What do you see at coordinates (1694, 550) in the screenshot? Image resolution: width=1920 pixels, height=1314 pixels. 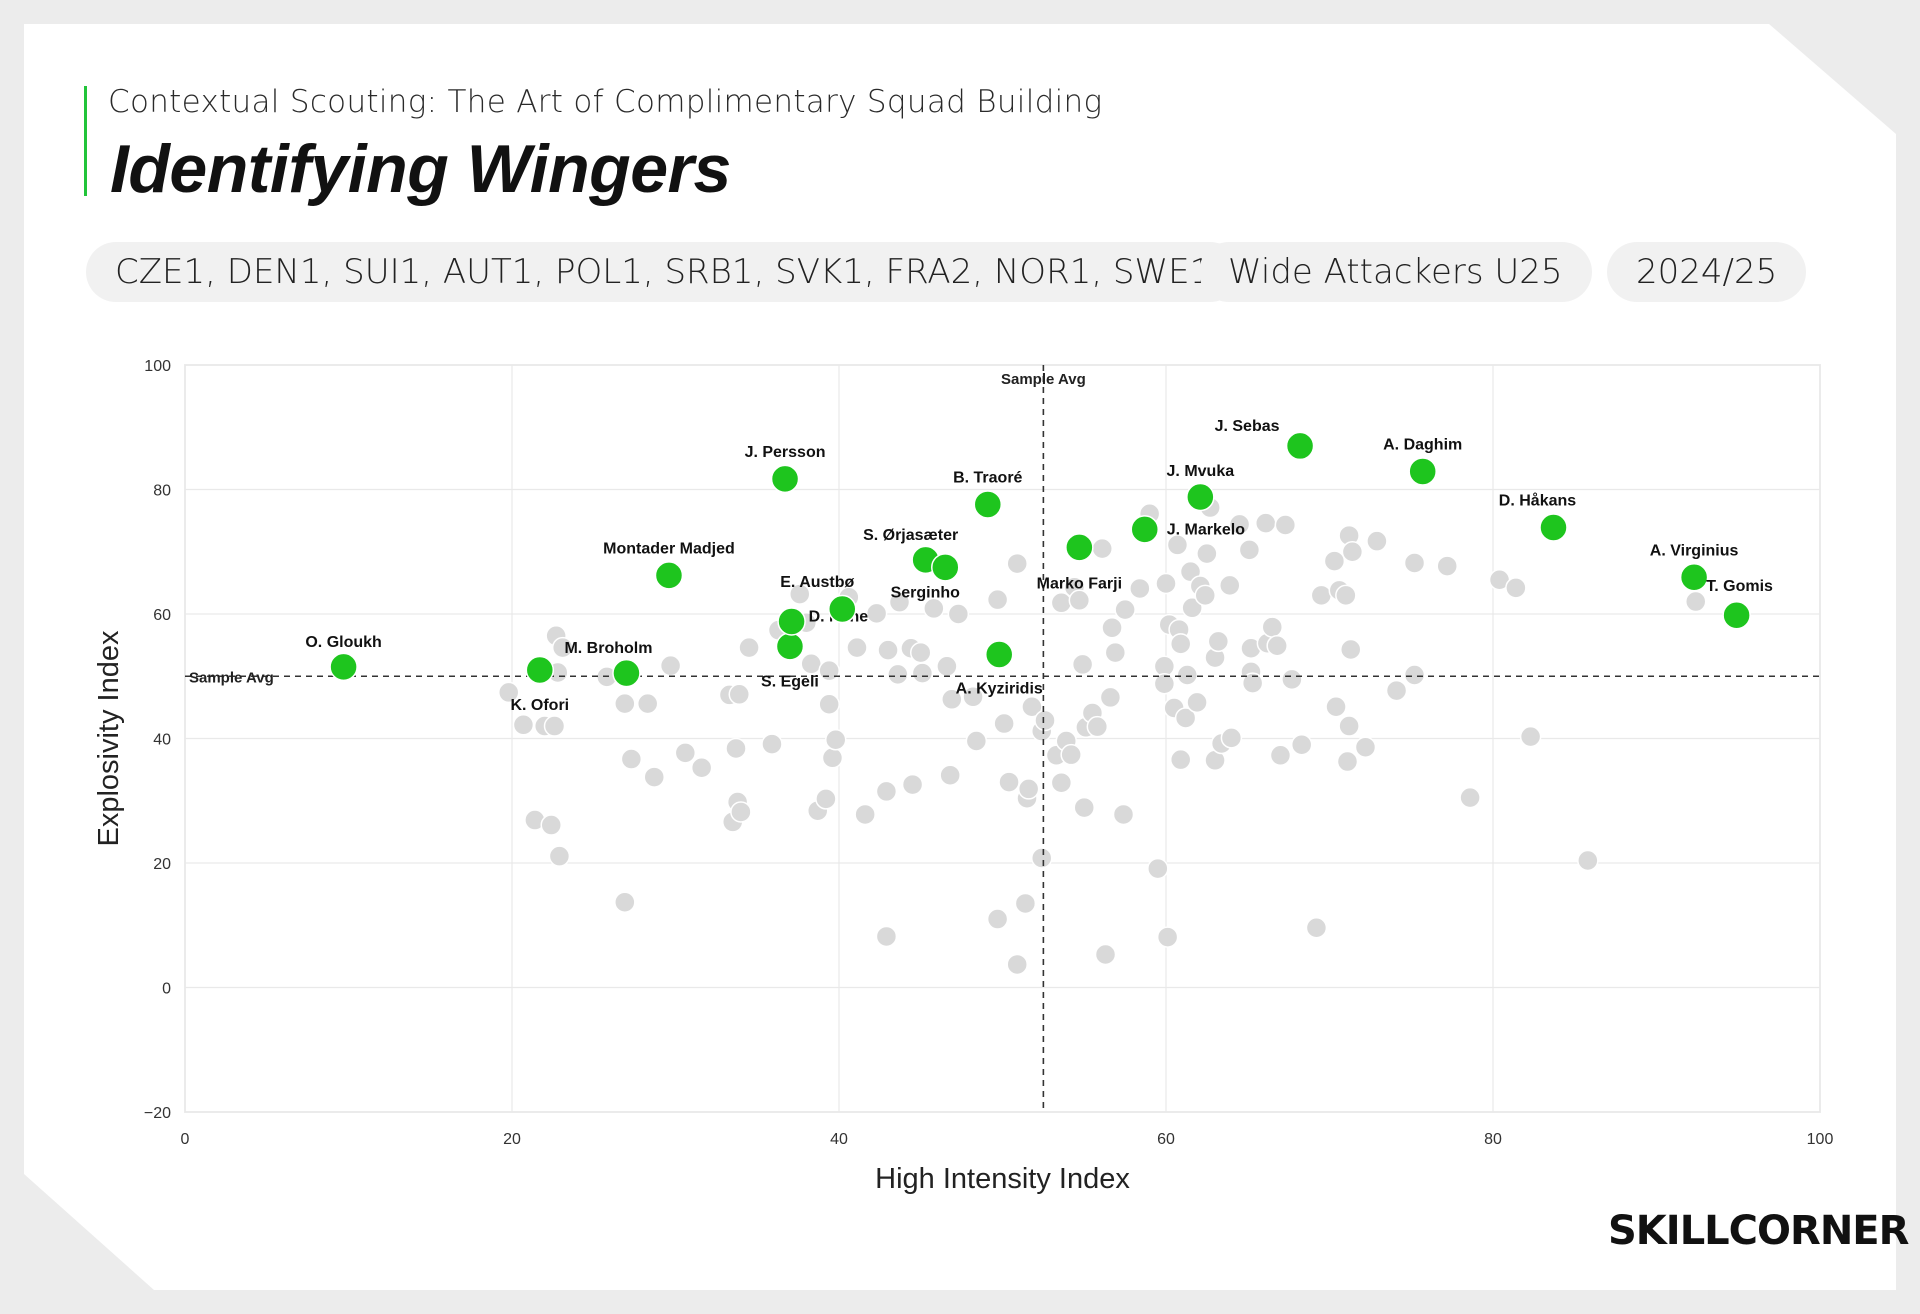 I see `player-label: A. Virginius` at bounding box center [1694, 550].